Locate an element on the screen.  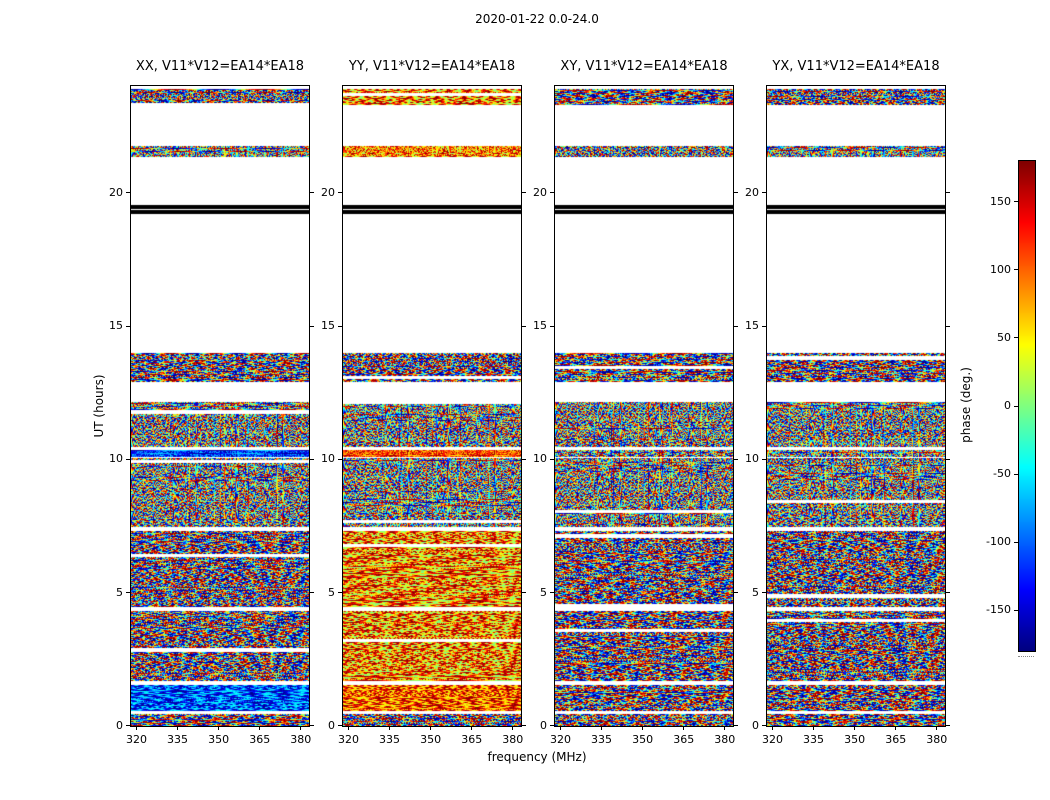
subplot-title-XX: XX, V11*V12=EA14*EA18 is located at coordinates (220, 66).